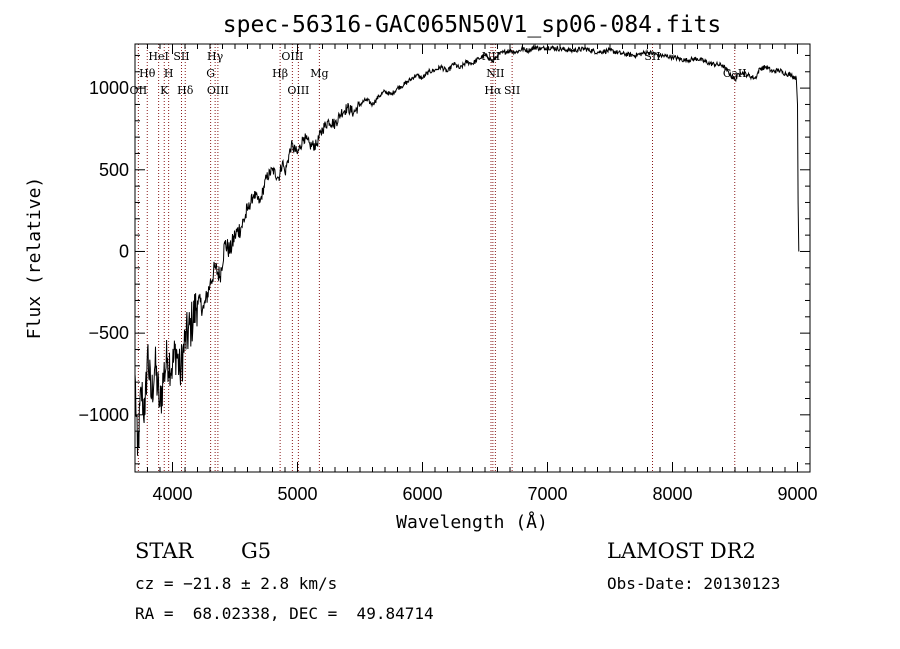  I want to click on x-tick-label: 5000, so click(297, 494).